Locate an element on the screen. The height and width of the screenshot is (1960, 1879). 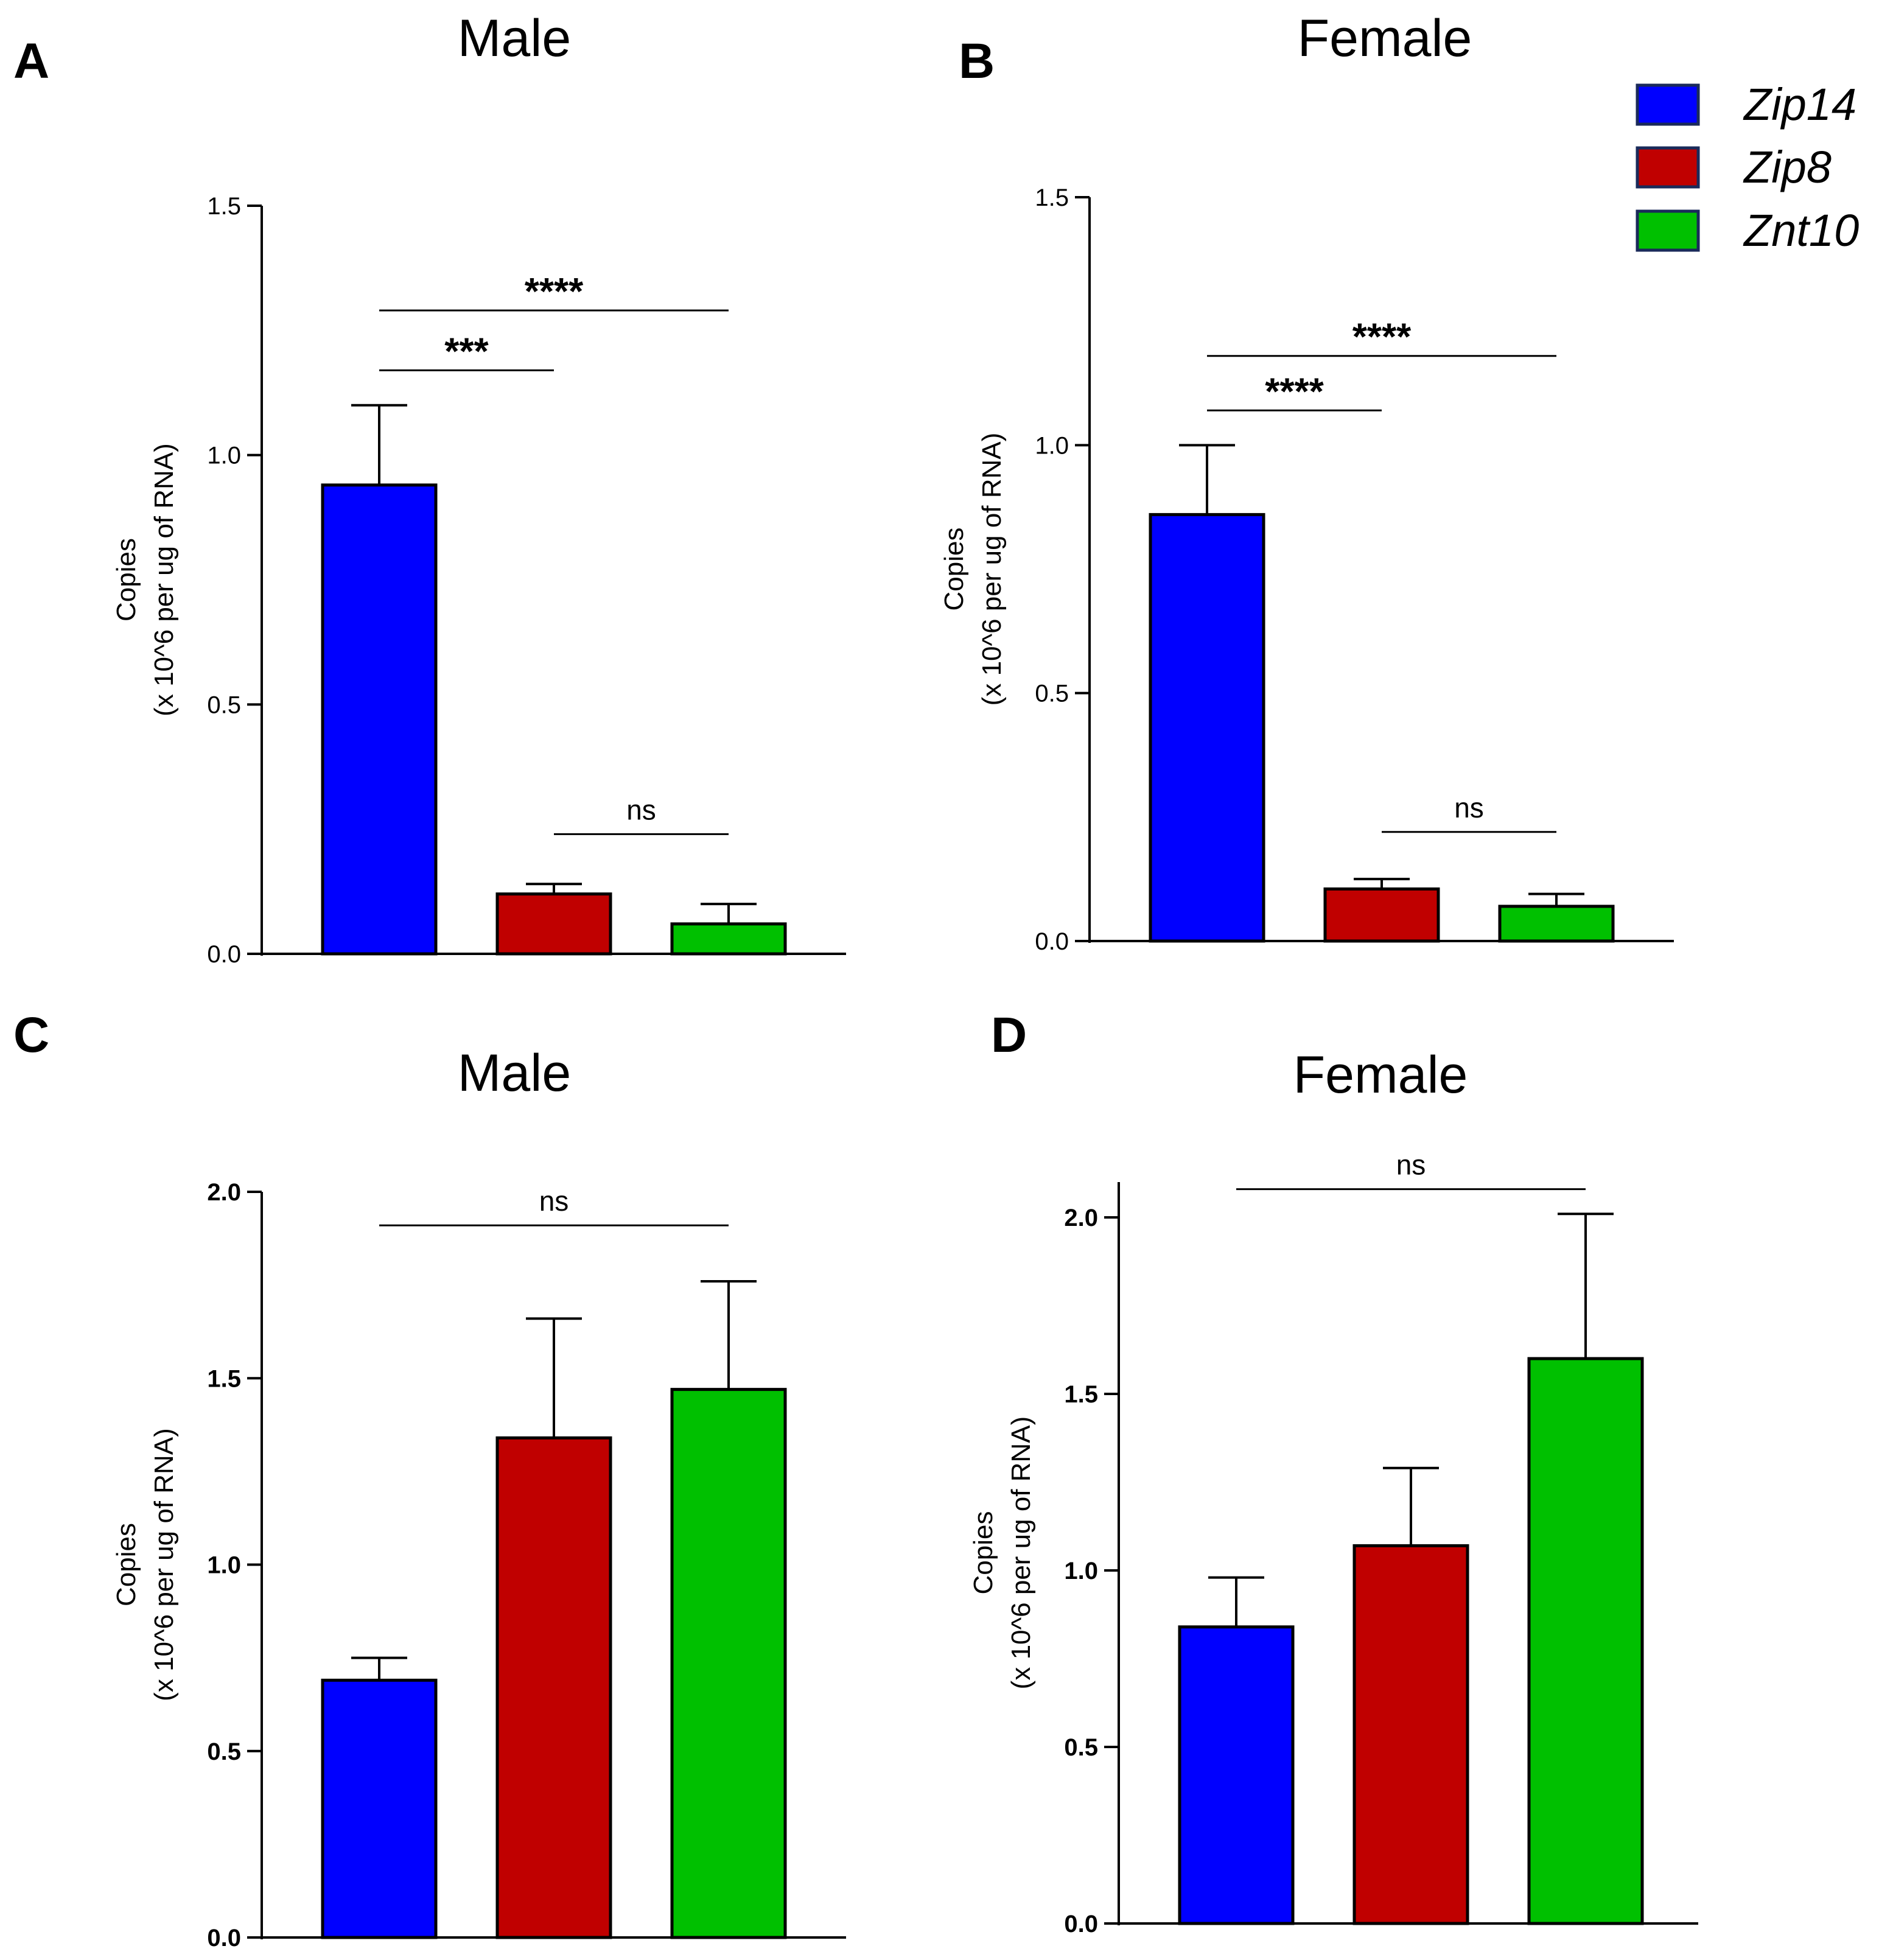
legend-swatch-znt10 is located at coordinates (1668, 230).